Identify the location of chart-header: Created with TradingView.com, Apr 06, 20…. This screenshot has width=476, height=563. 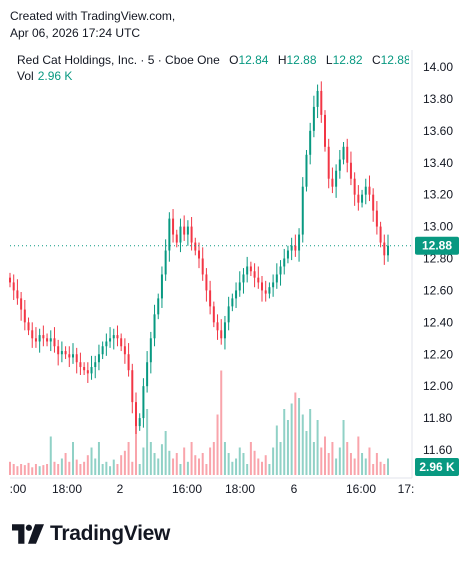
(92, 25).